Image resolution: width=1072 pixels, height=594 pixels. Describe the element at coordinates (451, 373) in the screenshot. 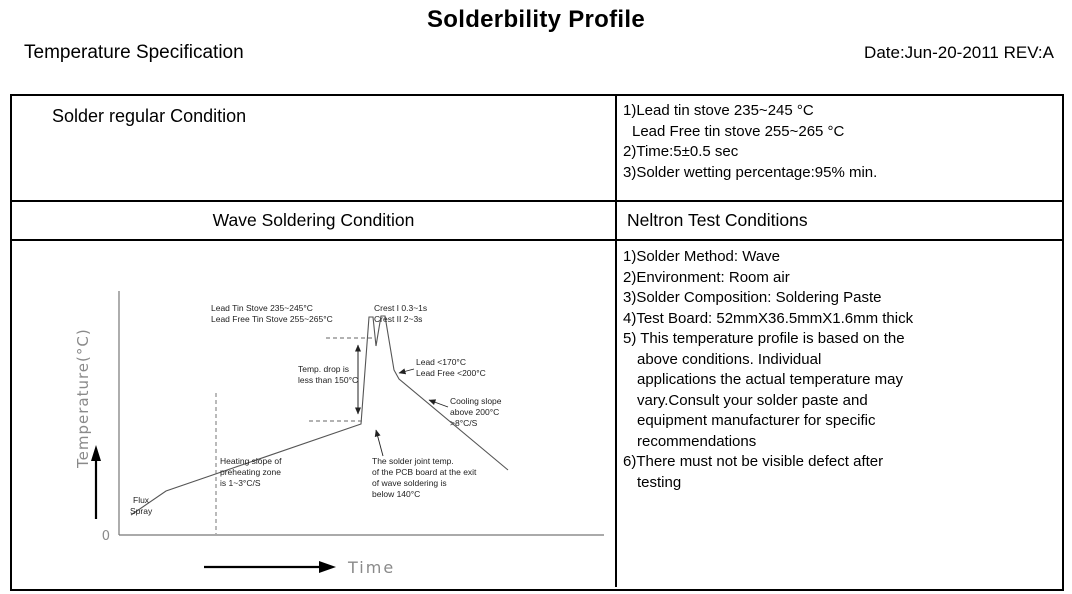

I see `annotation-lead-limit: Lead Free <200°C` at that location.